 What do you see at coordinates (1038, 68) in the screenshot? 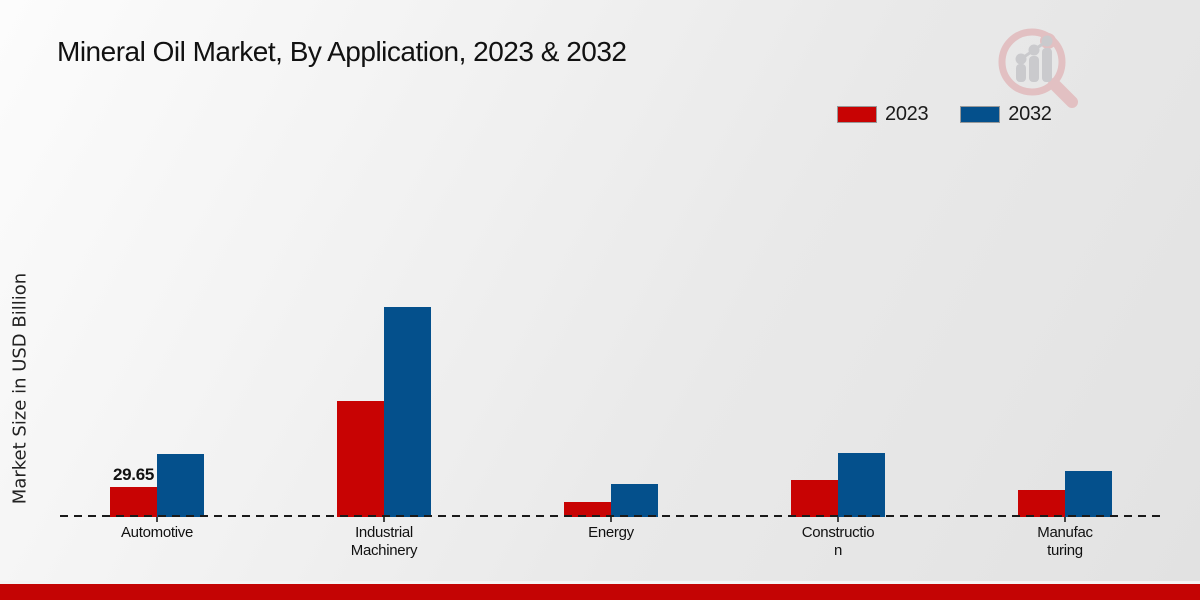
I see `magnifier-bar-chart-logo-icon` at bounding box center [1038, 68].